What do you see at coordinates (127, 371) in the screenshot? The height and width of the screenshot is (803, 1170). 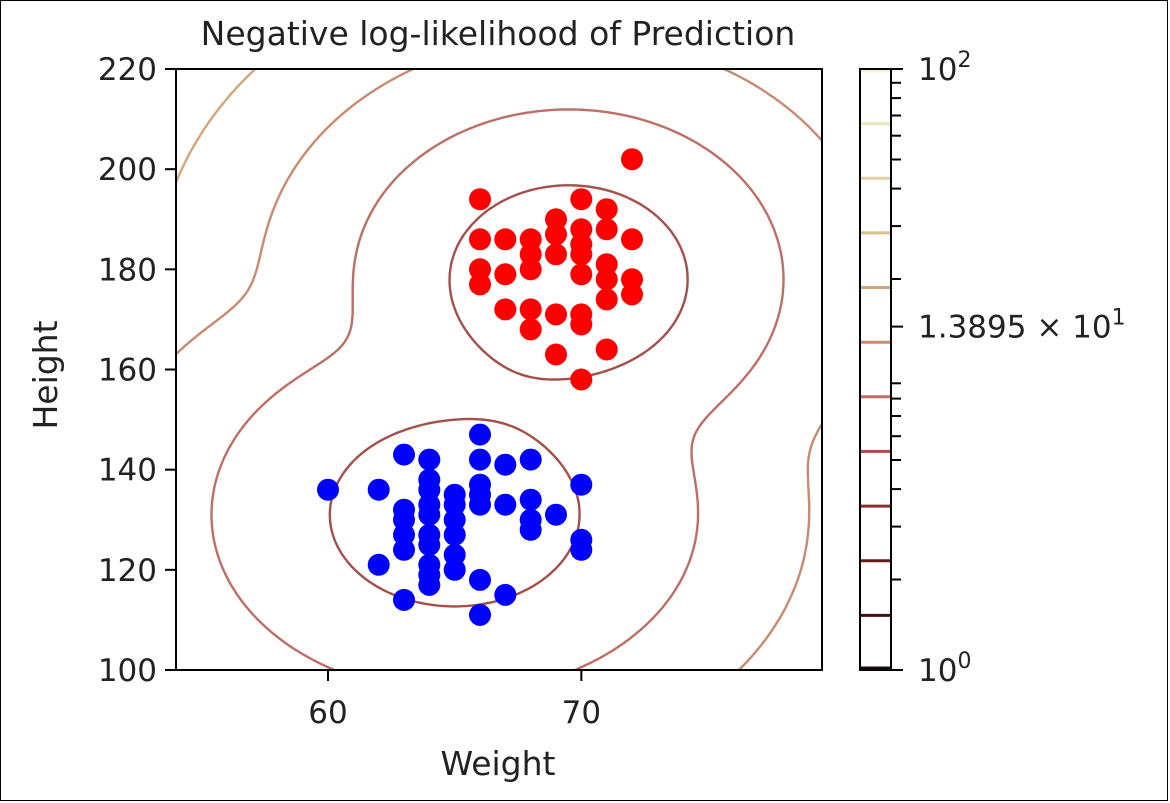 I see `y-tick-label-160: 160` at bounding box center [127, 371].